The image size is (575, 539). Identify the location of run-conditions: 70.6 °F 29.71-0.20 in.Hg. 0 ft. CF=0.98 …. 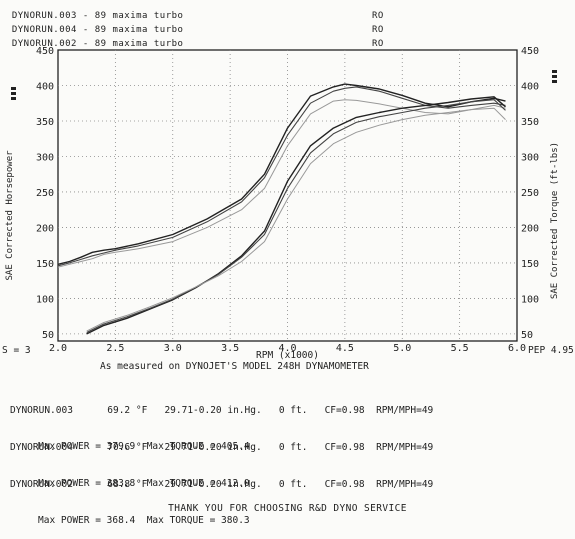
(270, 447).